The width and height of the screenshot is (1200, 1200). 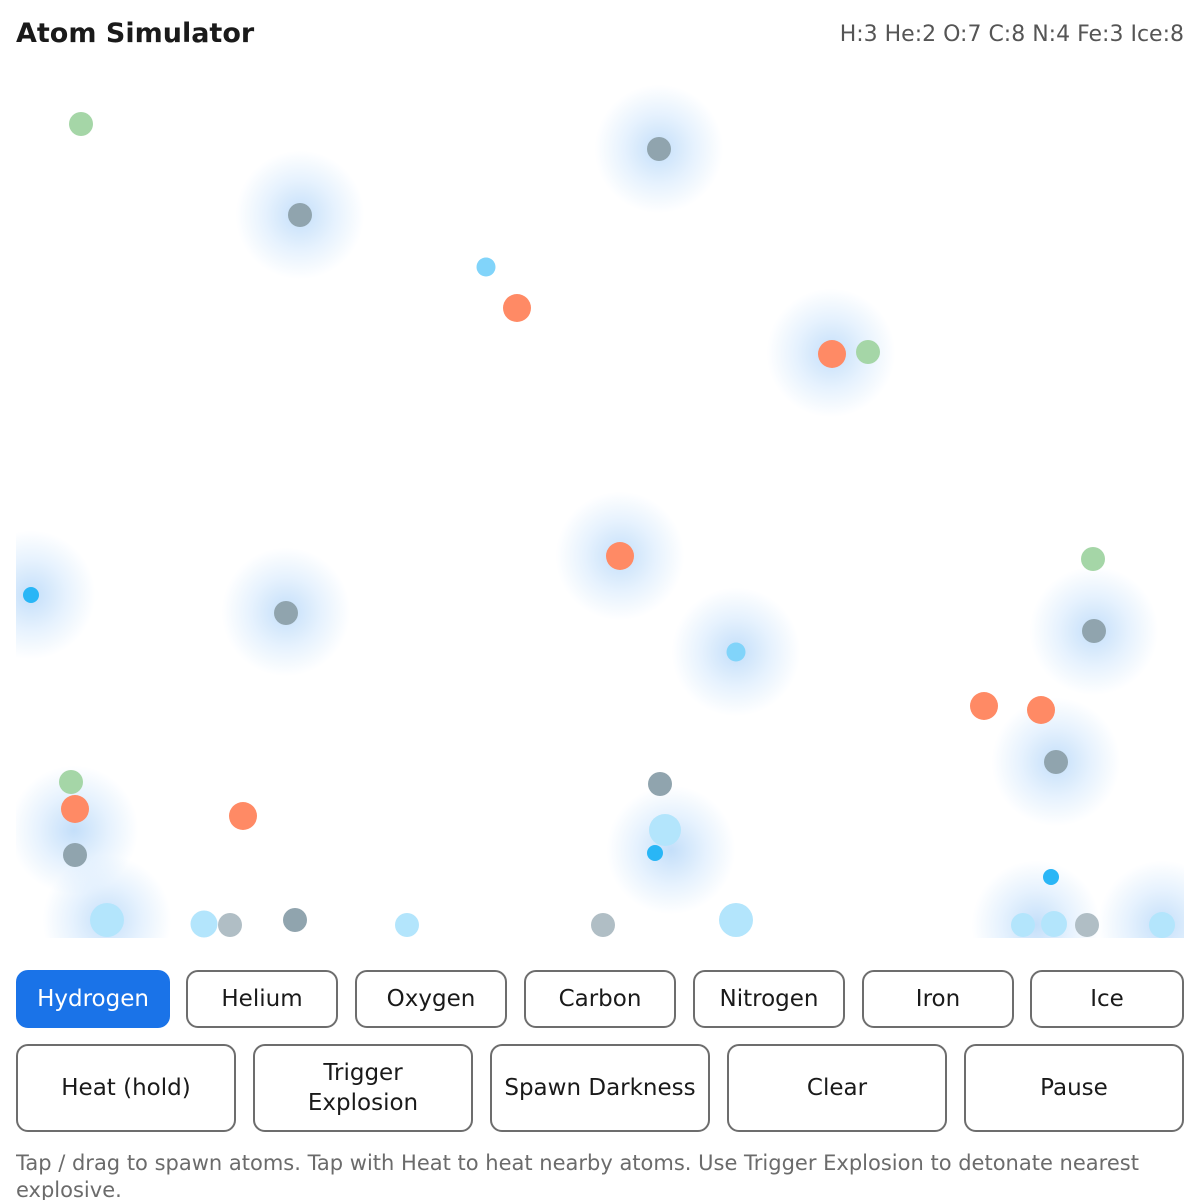 I want to click on heat-button: Heat (hold), so click(x=126, y=1088).